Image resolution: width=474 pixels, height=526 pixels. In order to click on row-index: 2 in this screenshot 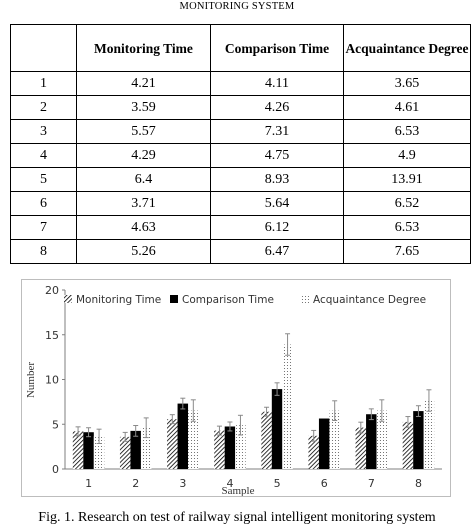, I will do `click(43, 107)`.